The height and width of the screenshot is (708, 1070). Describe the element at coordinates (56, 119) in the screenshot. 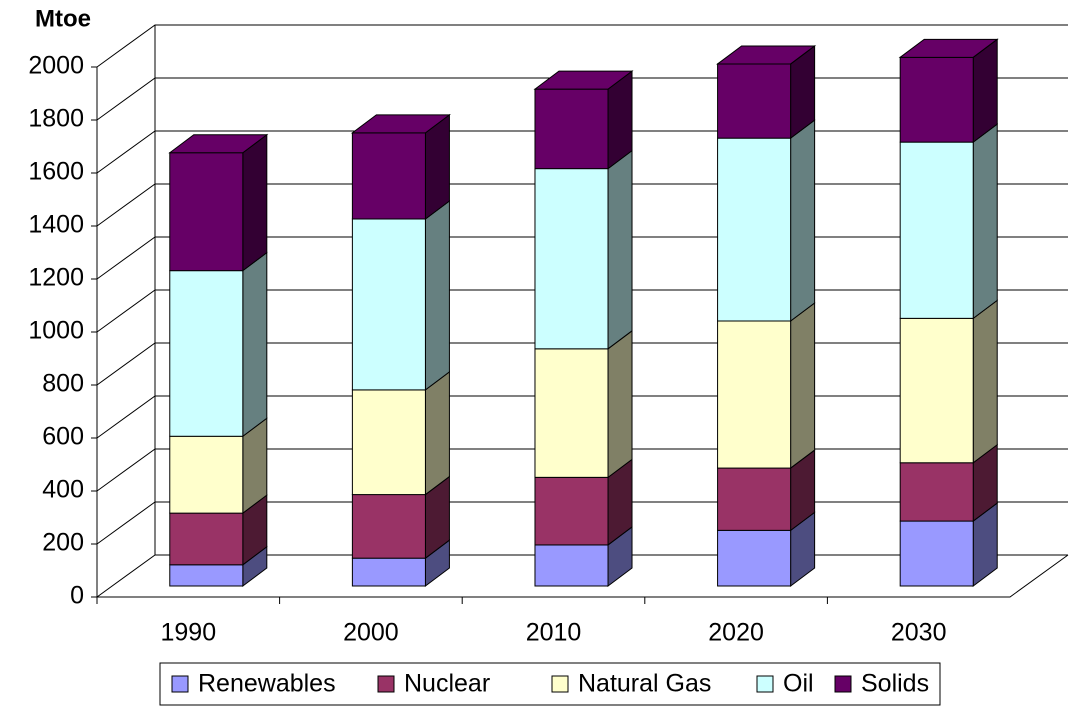

I see `y-tick-label: 1800` at that location.